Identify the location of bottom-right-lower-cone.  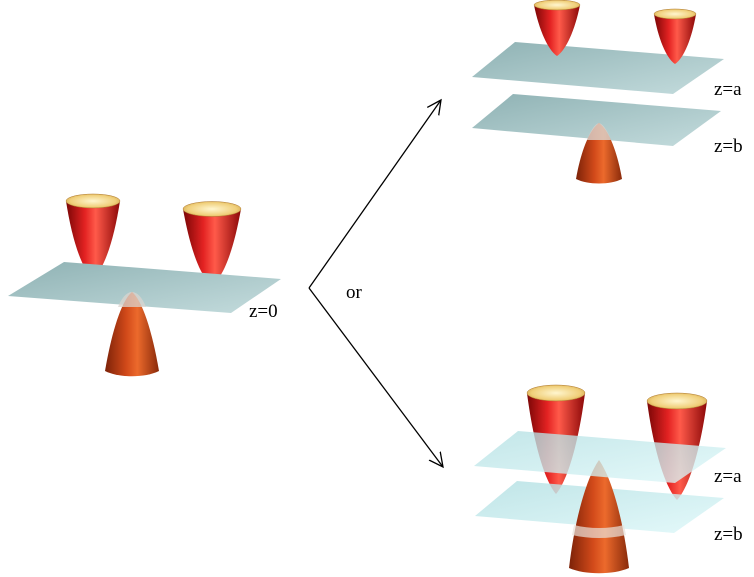
(599, 517).